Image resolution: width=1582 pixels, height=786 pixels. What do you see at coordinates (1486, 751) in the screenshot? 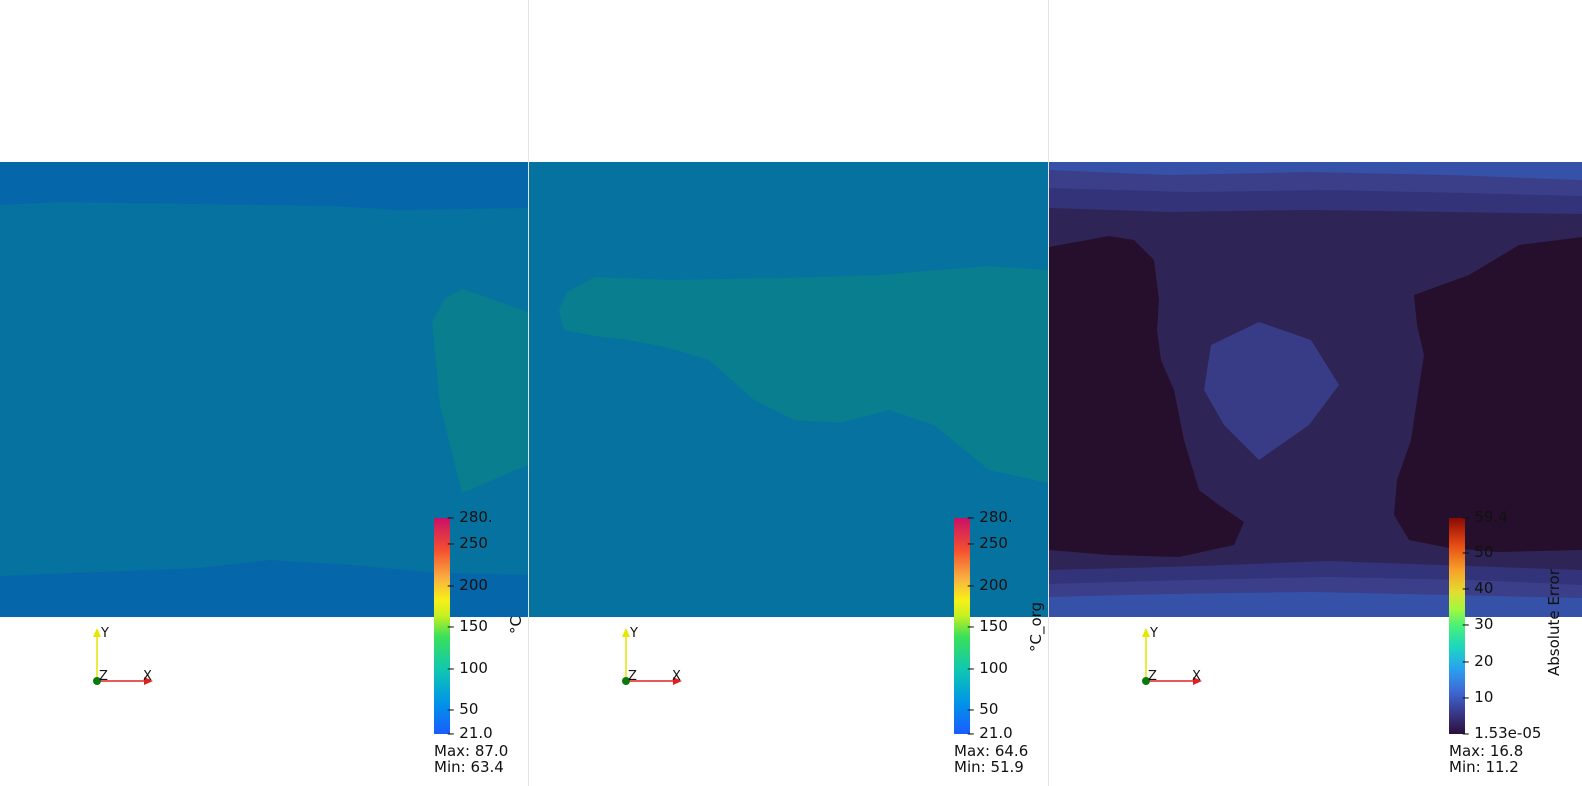
I see `max-label: Max: 16.8` at bounding box center [1486, 751].